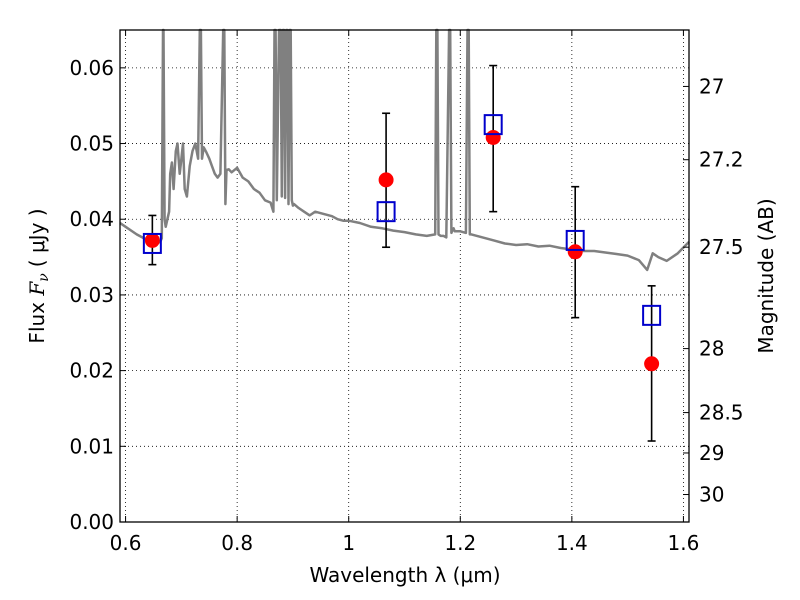 This screenshot has height=600, width=800. Describe the element at coordinates (711, 453) in the screenshot. I see `y2-tick-label: 29` at that location.